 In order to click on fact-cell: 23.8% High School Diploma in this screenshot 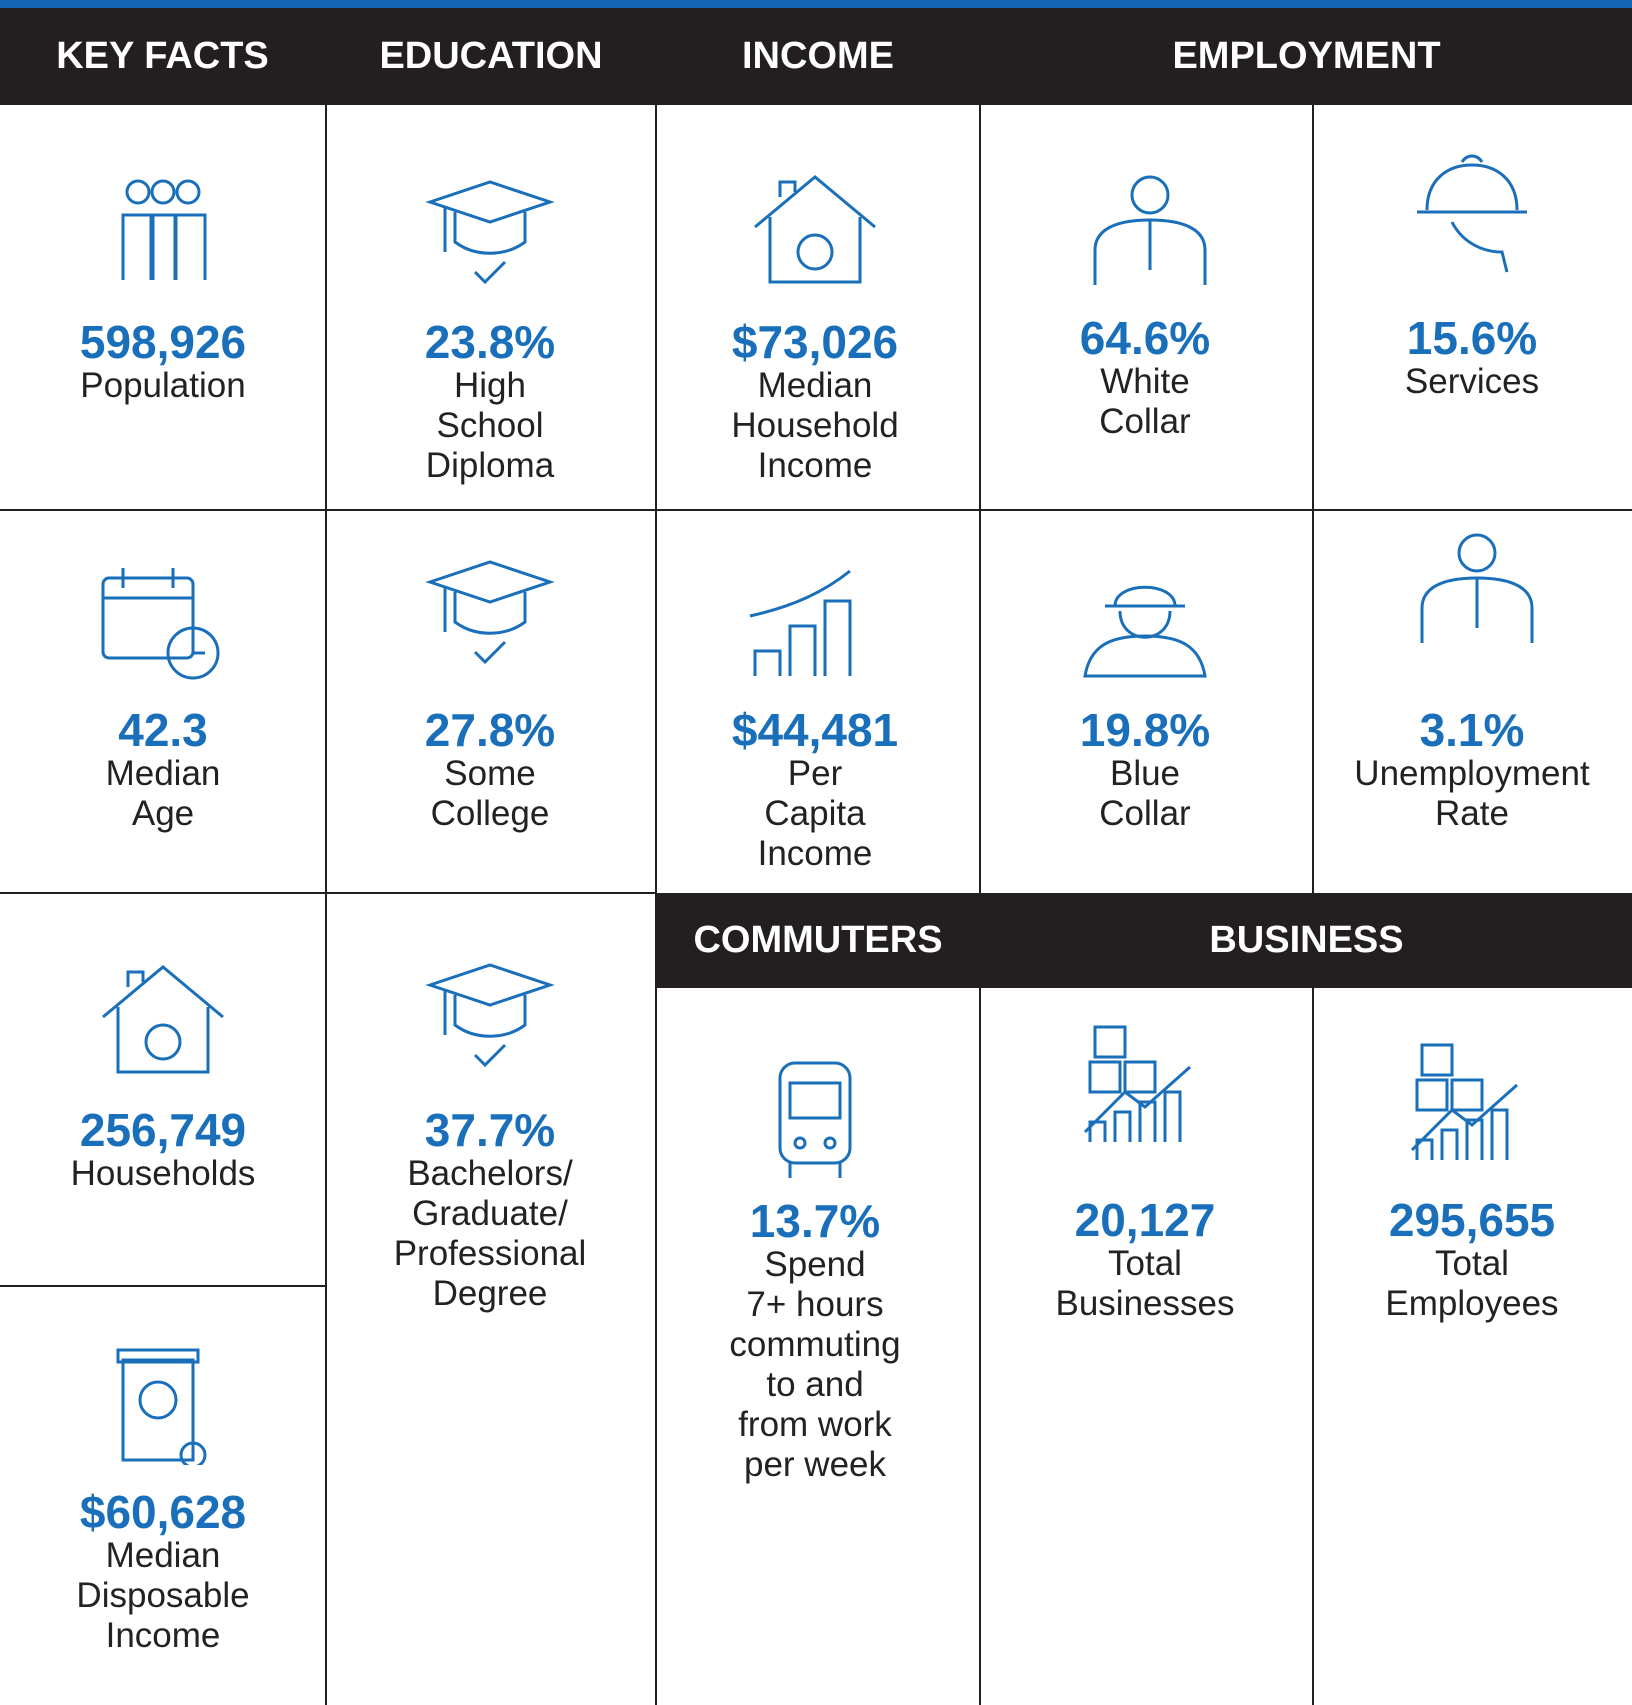, I will do `click(490, 402)`.